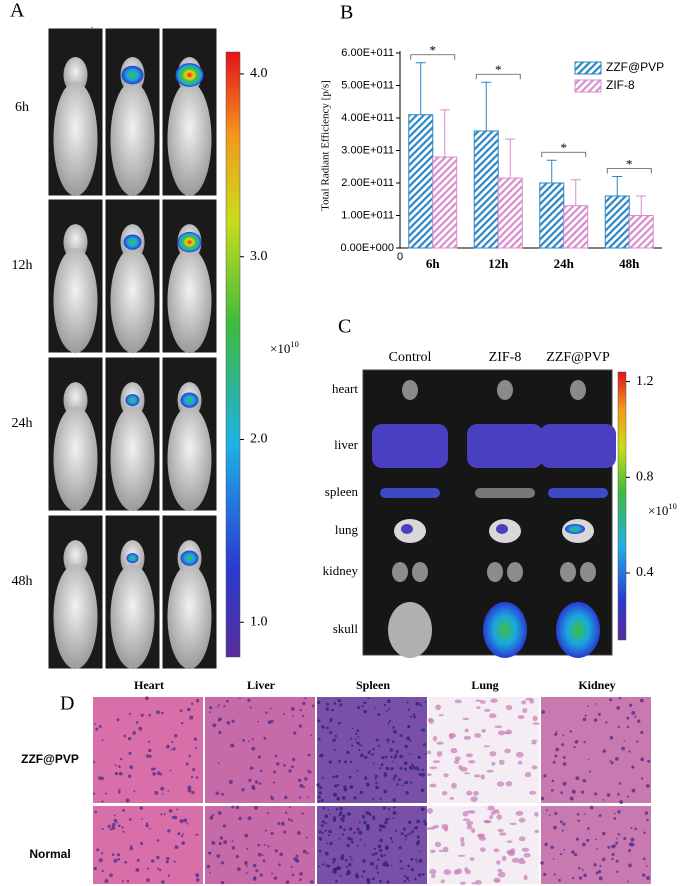  What do you see at coordinates (564, 147) in the screenshot?
I see `significance-label: *` at bounding box center [564, 147].